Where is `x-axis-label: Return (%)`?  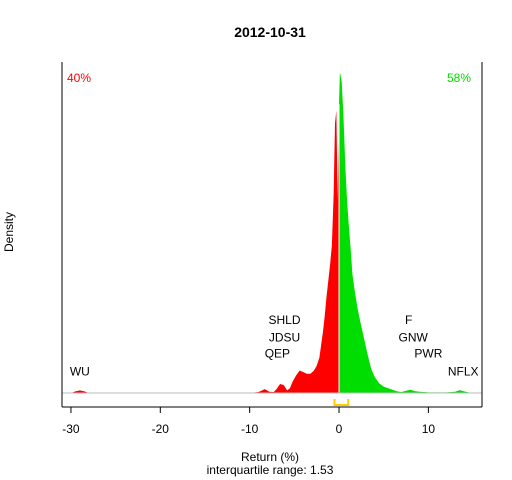
x-axis-label: Return (%) is located at coordinates (270, 457).